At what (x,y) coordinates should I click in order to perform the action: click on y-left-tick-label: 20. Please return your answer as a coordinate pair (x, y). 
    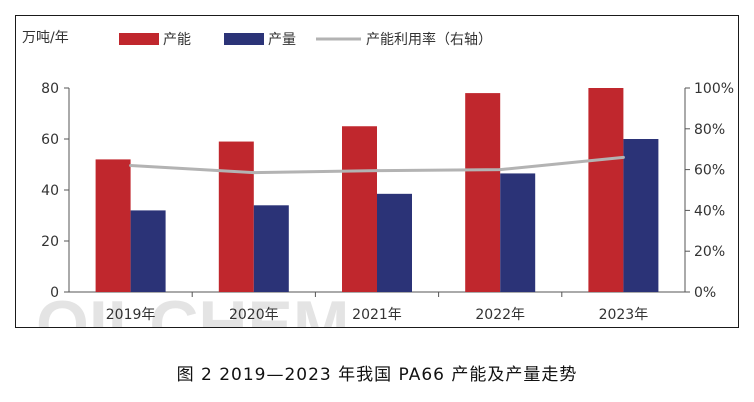
    Looking at the image, I should click on (50, 242).